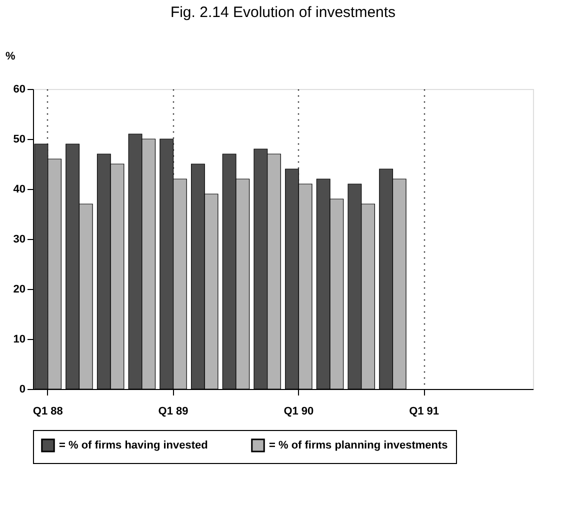 The image size is (584, 507). I want to click on legend-label: = % of firms planning investments, so click(358, 445).